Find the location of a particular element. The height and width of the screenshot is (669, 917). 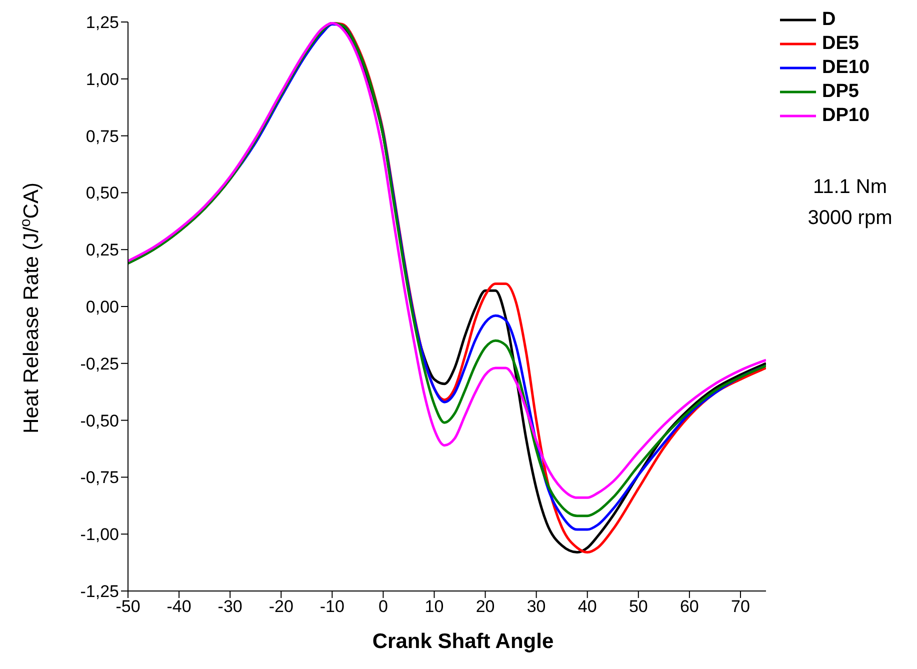

x-tick-label: 40 is located at coordinates (587, 606).